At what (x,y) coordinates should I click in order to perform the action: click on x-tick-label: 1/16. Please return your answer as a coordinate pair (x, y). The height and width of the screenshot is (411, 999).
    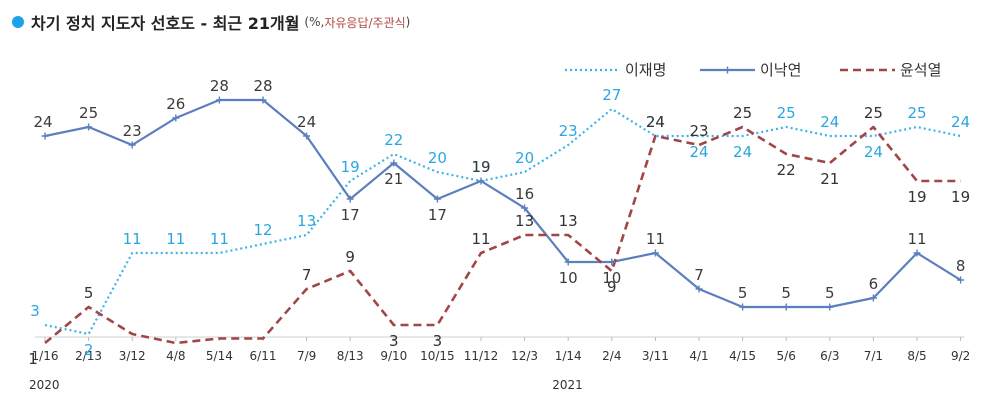
    Looking at the image, I should click on (45, 356).